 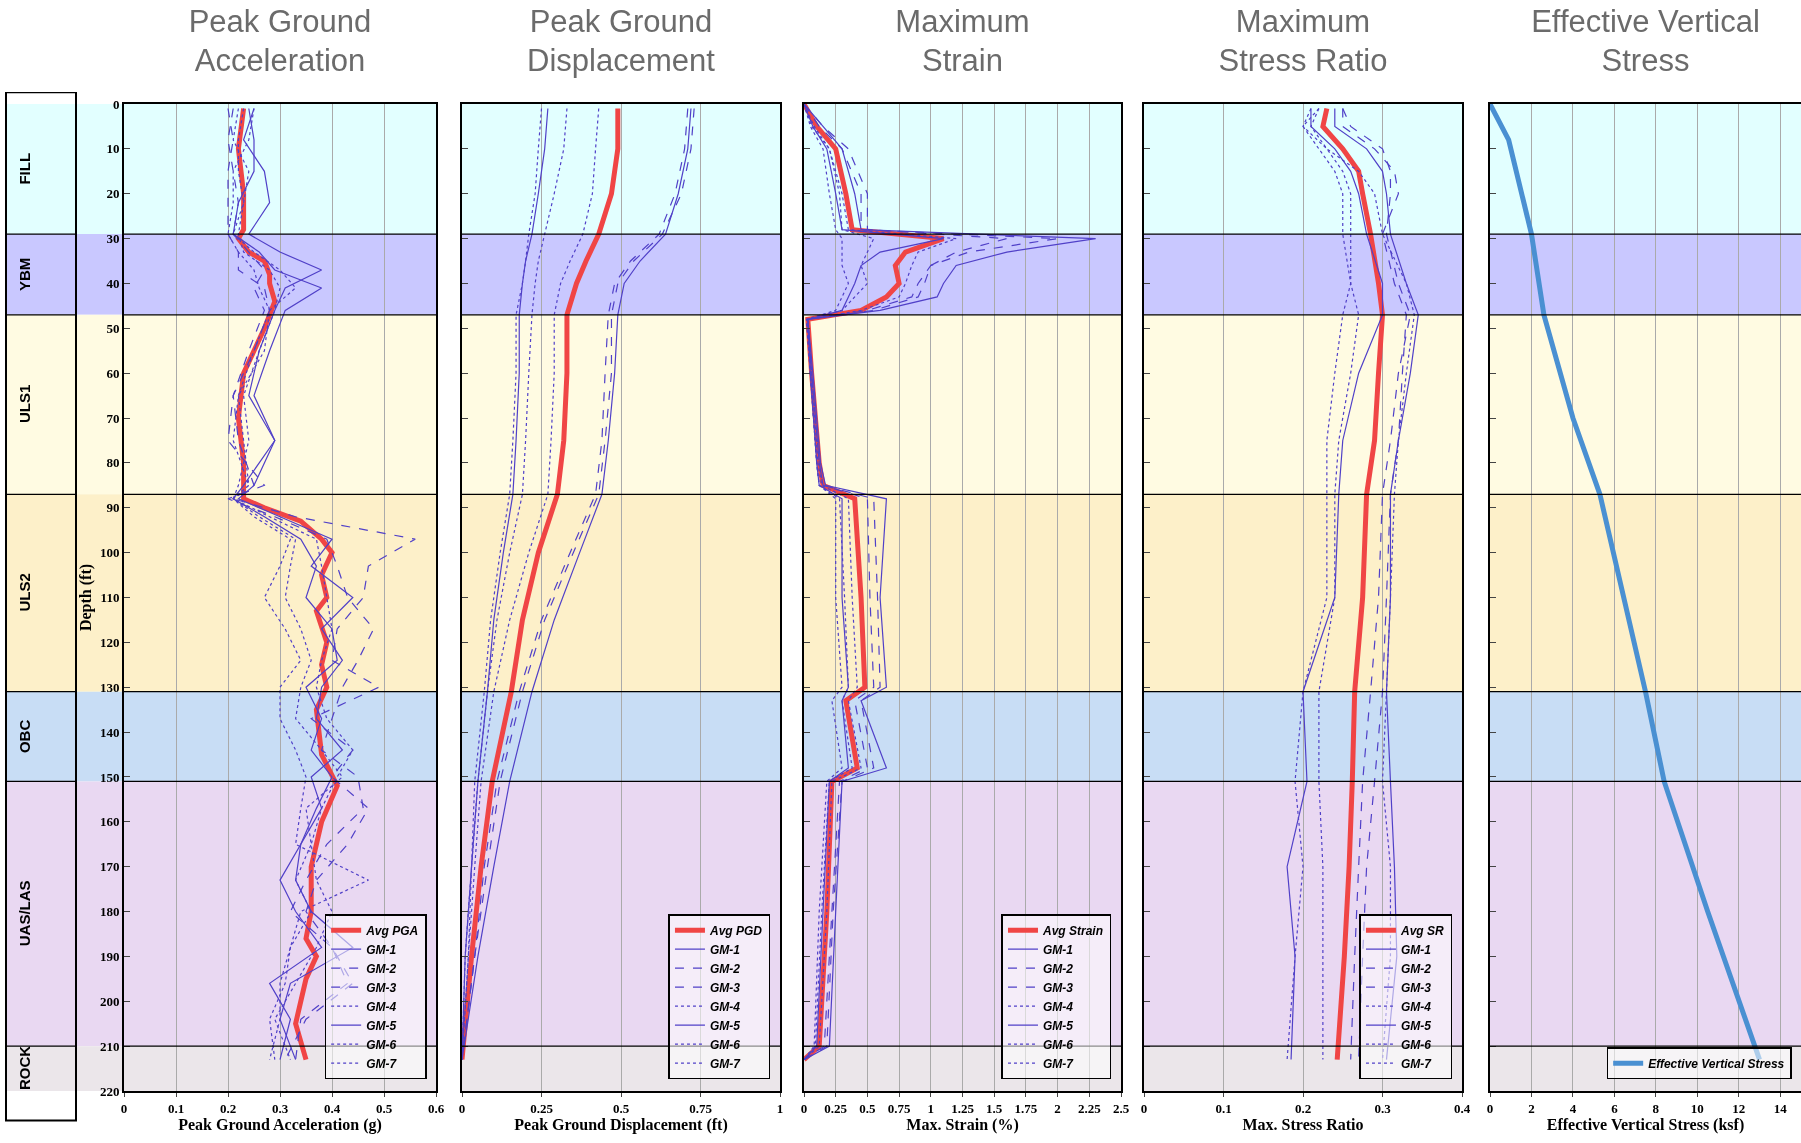 What do you see at coordinates (1303, 1108) in the screenshot?
I see `x-tick-label: 0.2` at bounding box center [1303, 1108].